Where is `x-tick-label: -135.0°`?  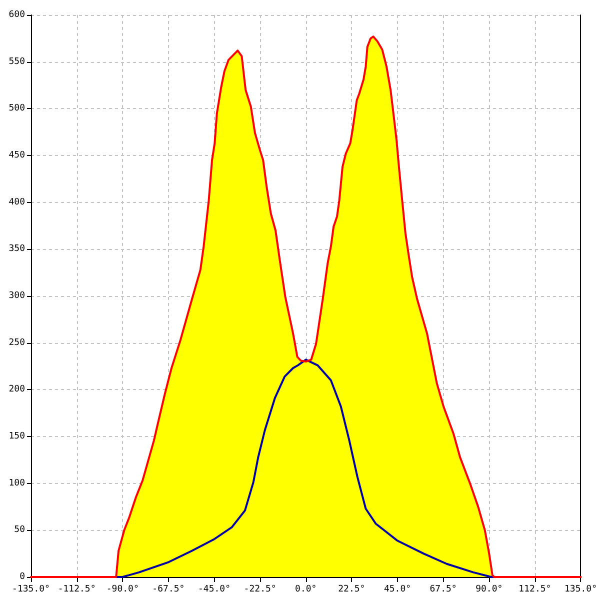
x-tick-label: -135.0° is located at coordinates (31, 589).